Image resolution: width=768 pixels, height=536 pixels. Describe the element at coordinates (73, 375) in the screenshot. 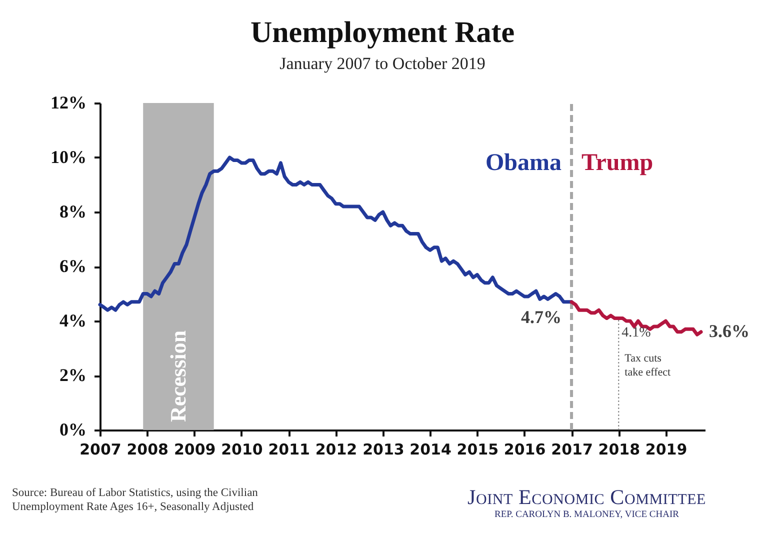

I see `y-tick-label: 2%` at that location.